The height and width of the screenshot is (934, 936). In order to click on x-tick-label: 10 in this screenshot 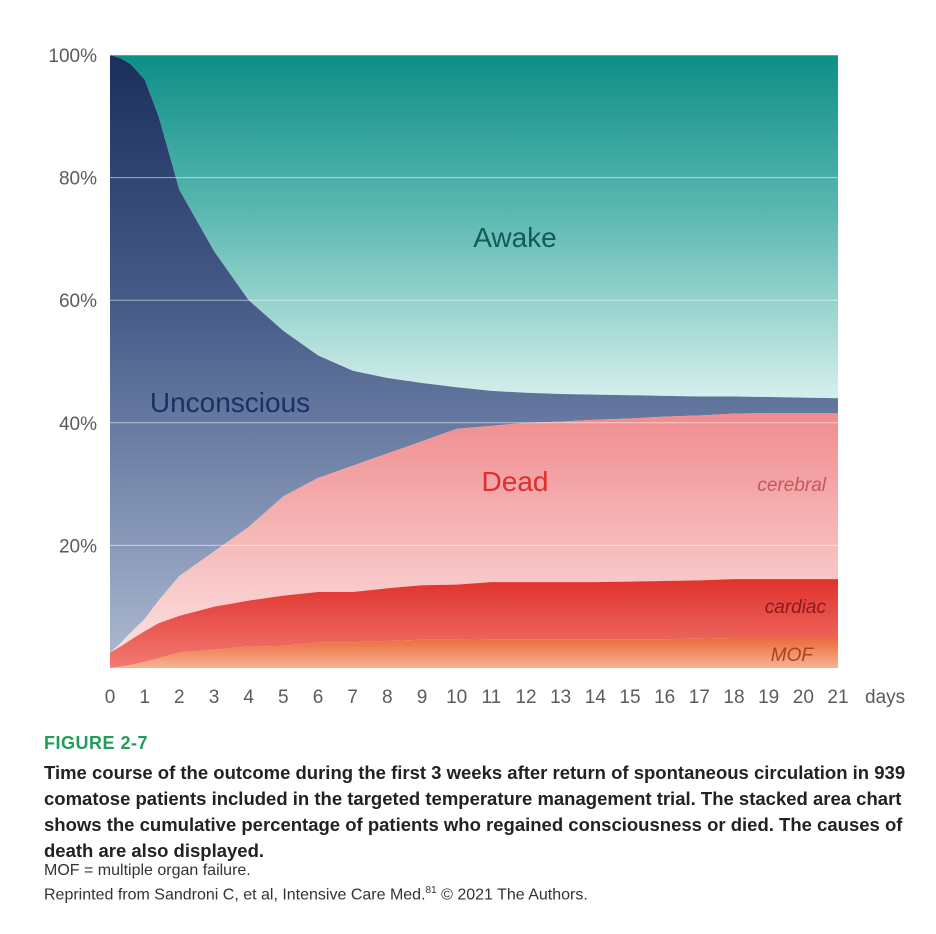, I will do `click(456, 697)`.